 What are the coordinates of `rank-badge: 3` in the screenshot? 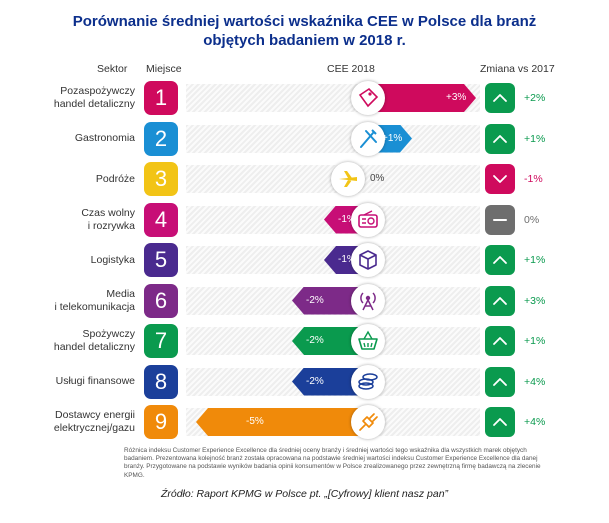 It's located at (161, 179).